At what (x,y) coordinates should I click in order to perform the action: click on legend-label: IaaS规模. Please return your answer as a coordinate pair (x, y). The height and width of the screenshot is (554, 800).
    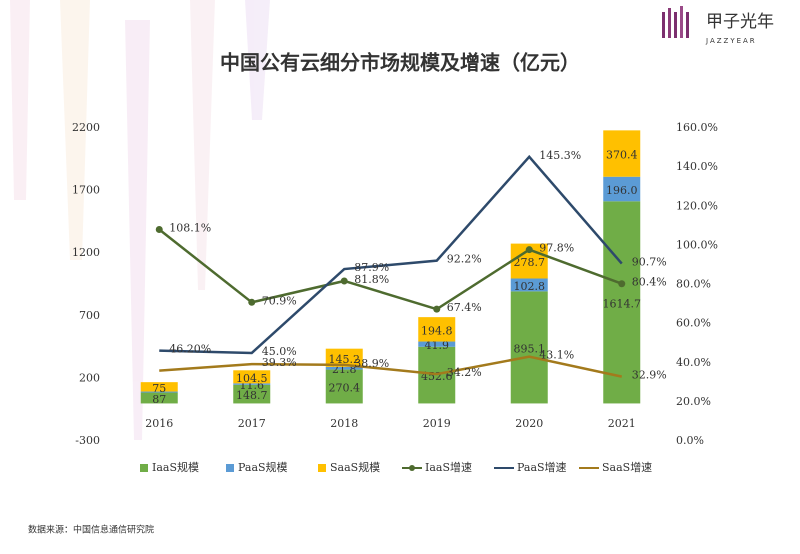
    Looking at the image, I should click on (175, 467).